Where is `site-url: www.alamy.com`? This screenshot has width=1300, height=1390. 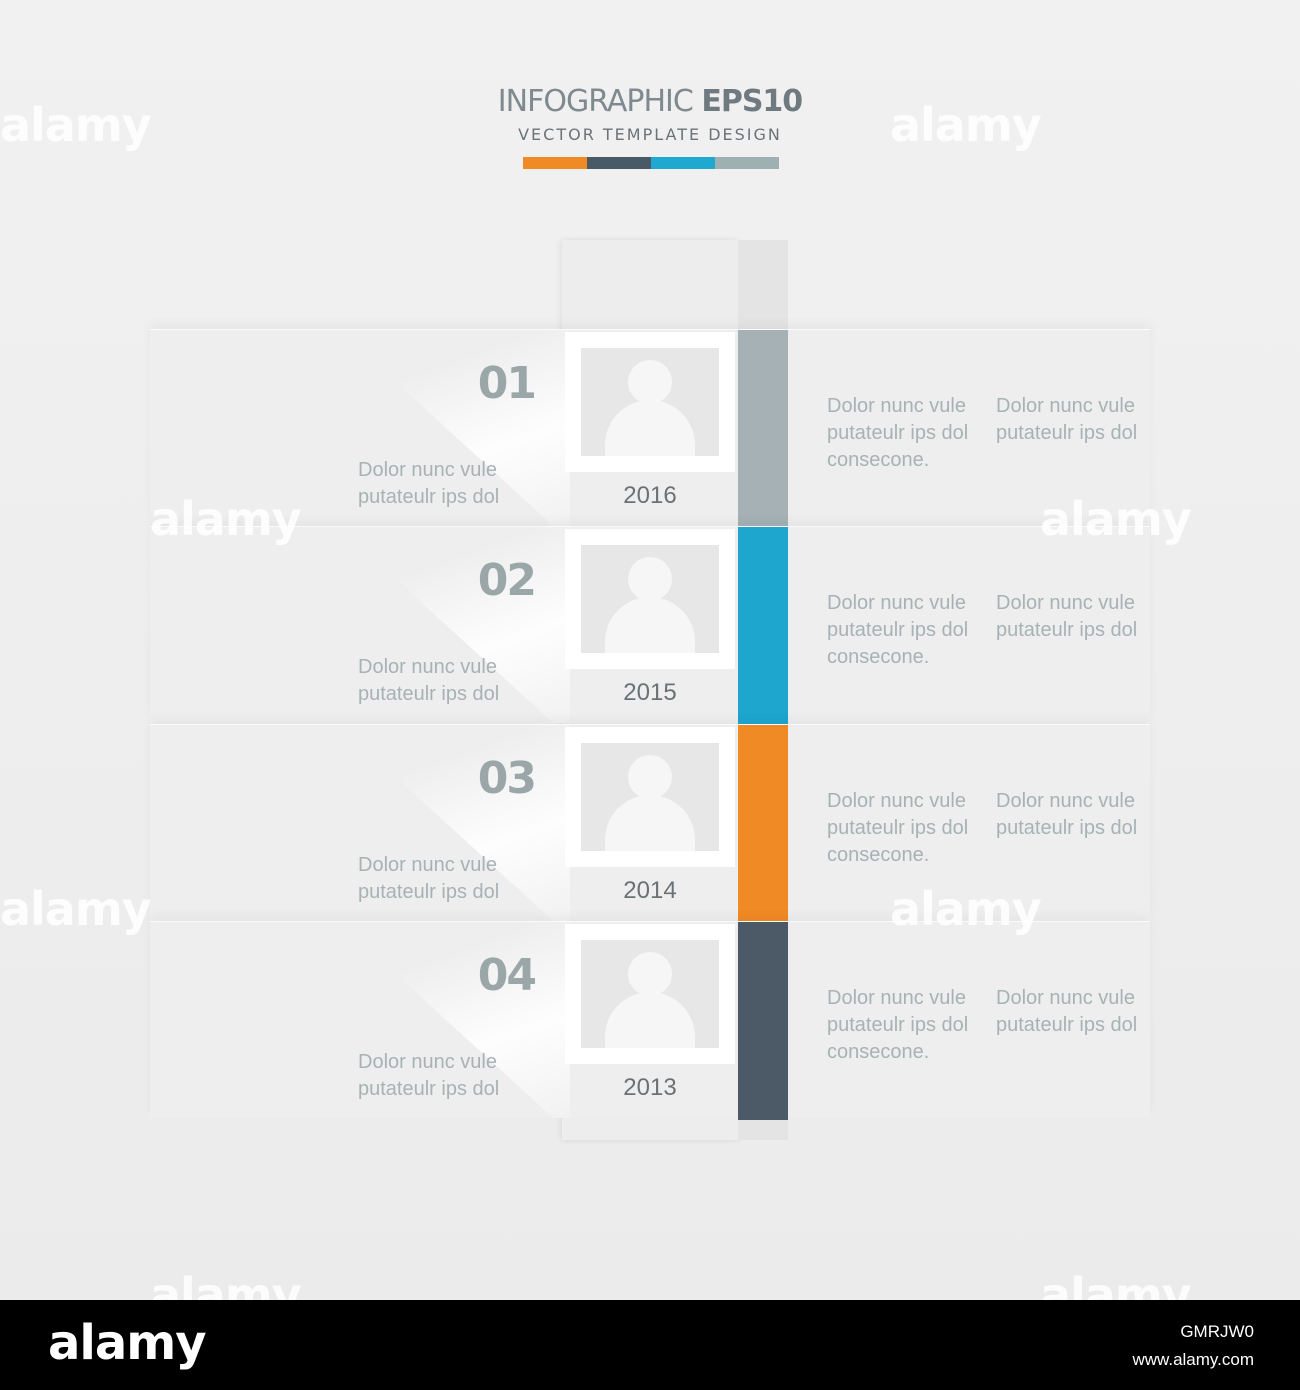 site-url: www.alamy.com is located at coordinates (1193, 1359).